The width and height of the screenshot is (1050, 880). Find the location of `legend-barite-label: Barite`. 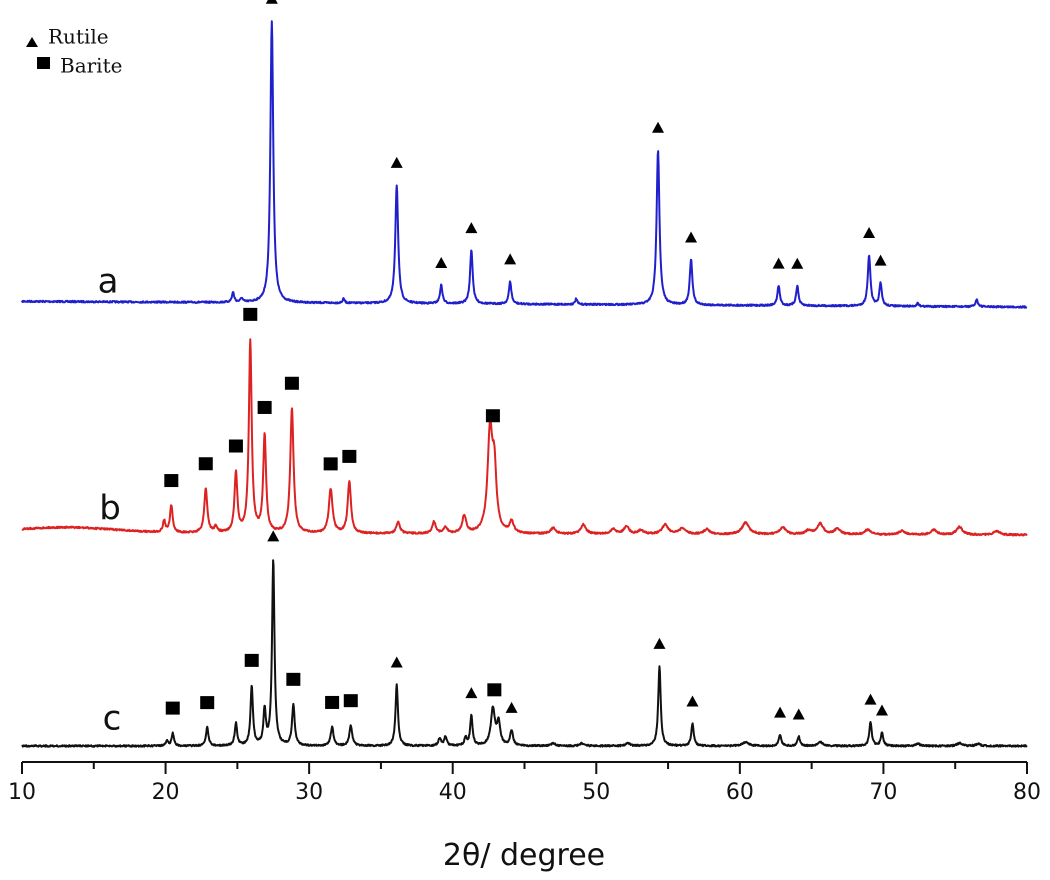

legend-barite-label: Barite is located at coordinates (91, 66).